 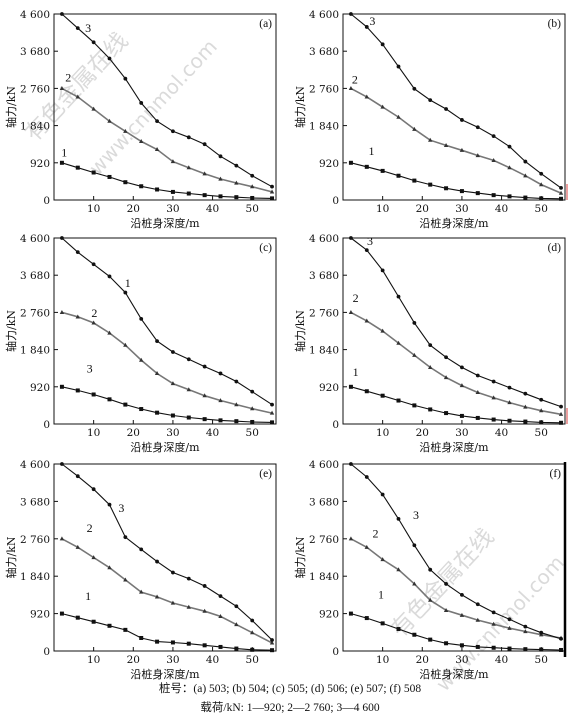 I want to click on caption-load-levels: 载荷/kN: 1—920; 2—2 760; 3—4 600, so click(x=289, y=707).